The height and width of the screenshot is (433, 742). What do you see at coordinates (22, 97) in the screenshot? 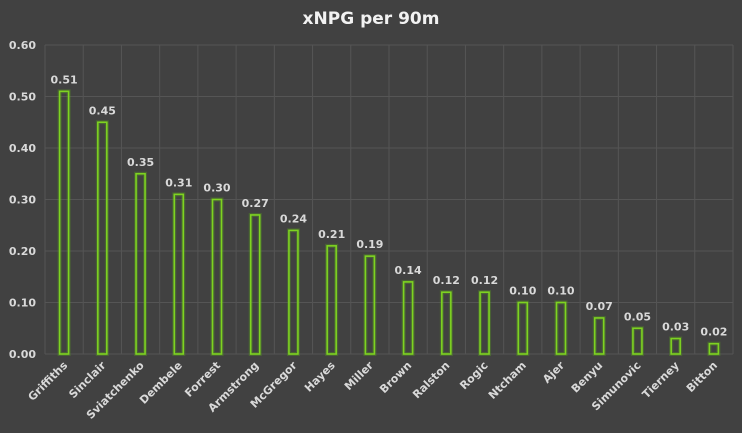
I see `y-tick-label: 0.50` at bounding box center [22, 97].